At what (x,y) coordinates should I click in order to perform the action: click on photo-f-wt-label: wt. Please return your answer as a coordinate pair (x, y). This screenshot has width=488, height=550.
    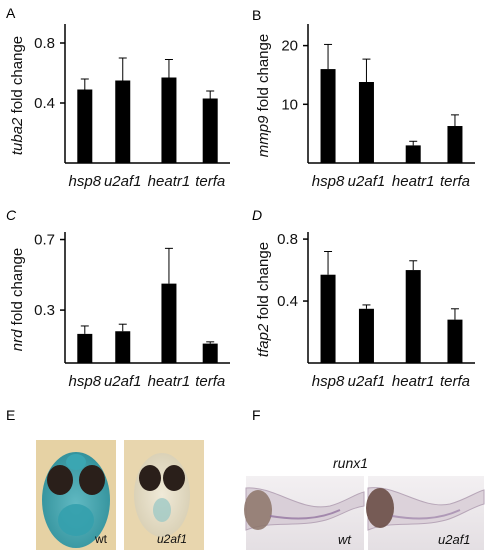
    Looking at the image, I should click on (345, 539).